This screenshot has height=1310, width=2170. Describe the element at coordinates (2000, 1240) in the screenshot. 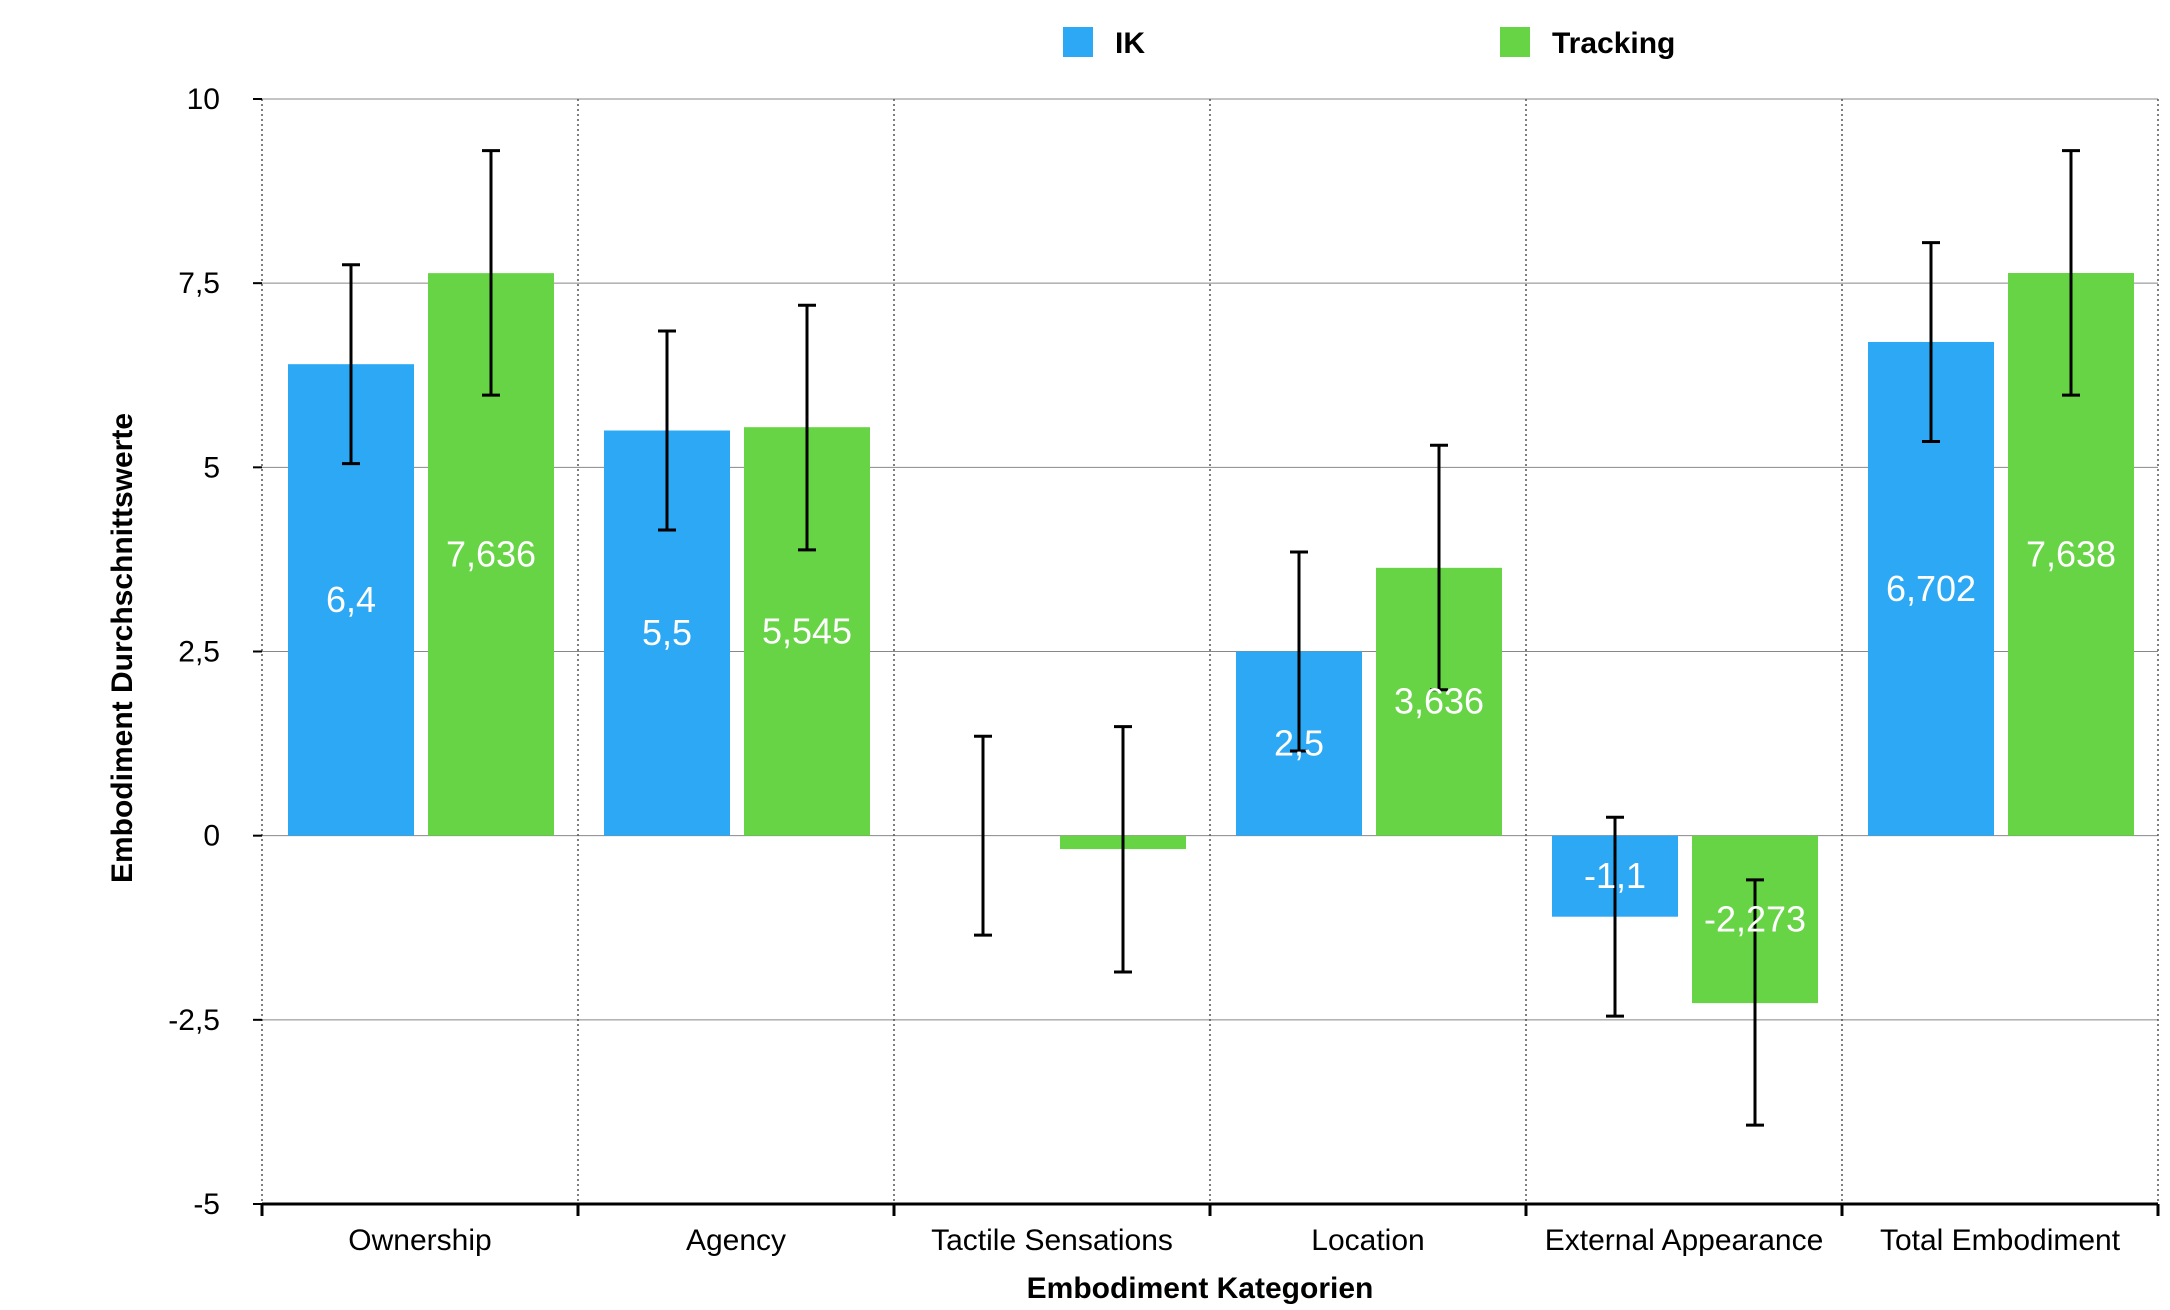

I see `x-tick-label: Total Embodiment` at that location.